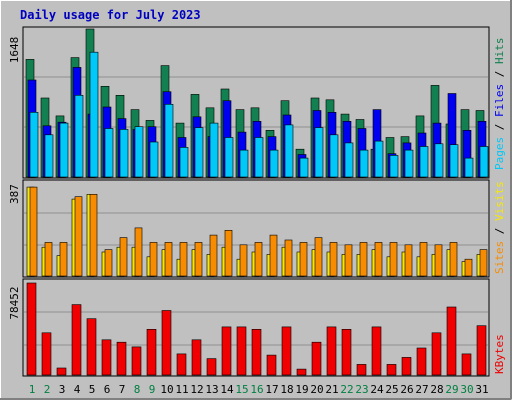 The height and width of the screenshot is (404, 512). Describe the element at coordinates (14, 302) in the screenshot. I see `y-max-label-kbytes: 78452` at that location.